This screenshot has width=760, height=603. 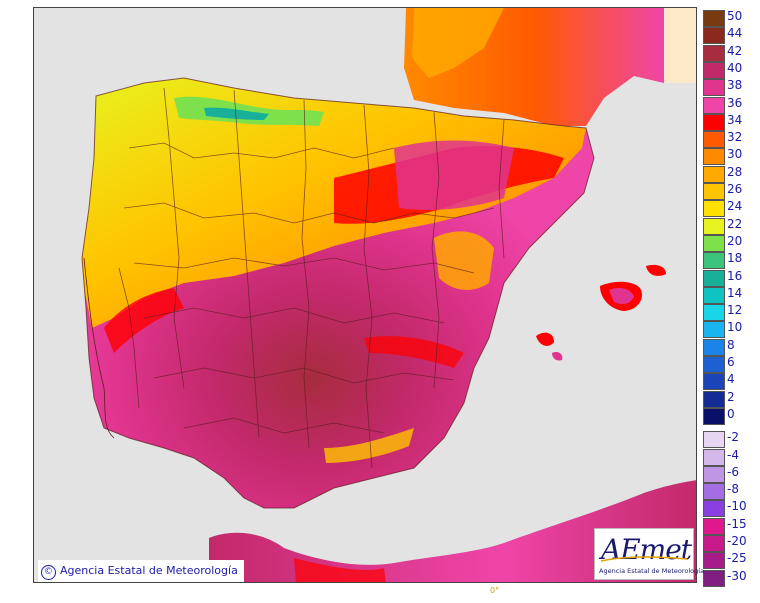 I want to click on legend-entry: 10, so click(x=730, y=329).